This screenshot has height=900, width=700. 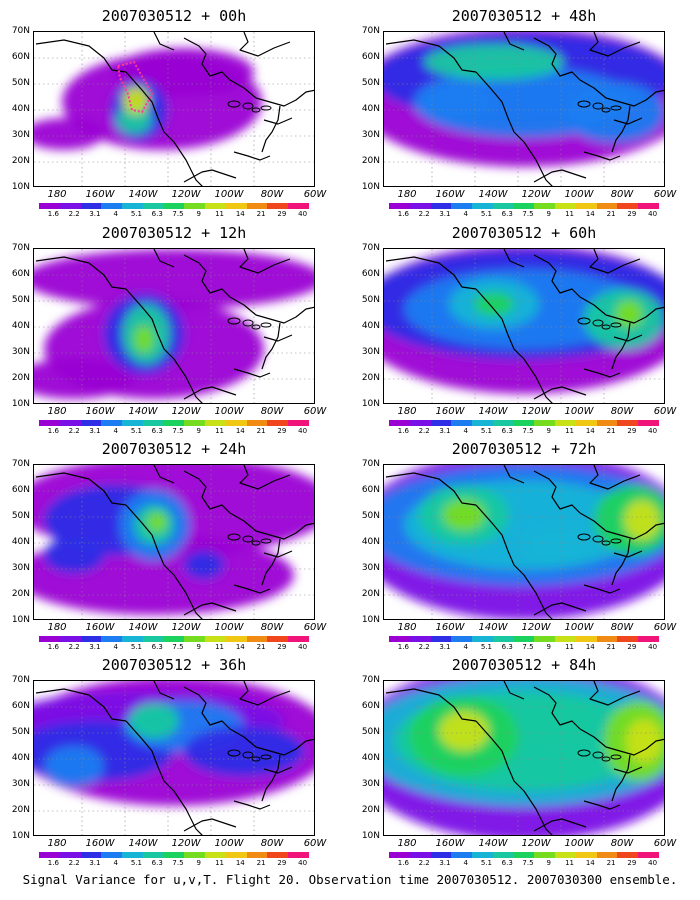 What do you see at coordinates (174, 665) in the screenshot?
I see `panel-title: 2007030512 + 36h` at bounding box center [174, 665].